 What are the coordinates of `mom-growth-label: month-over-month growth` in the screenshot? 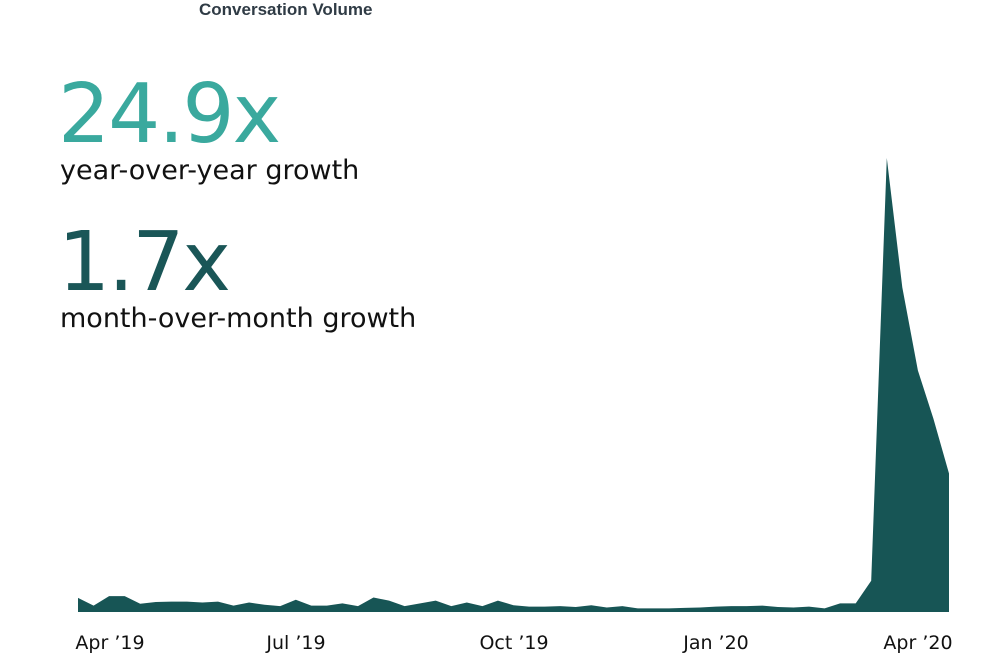 It's located at (238, 318).